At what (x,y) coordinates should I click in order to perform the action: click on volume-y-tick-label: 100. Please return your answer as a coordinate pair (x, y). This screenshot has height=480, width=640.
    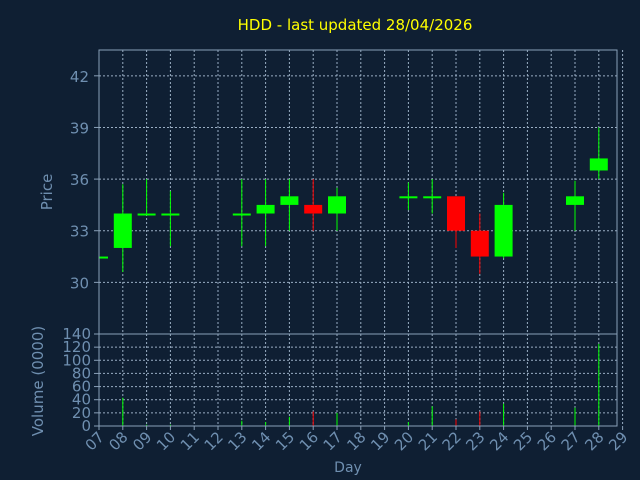
    Looking at the image, I should click on (76, 360).